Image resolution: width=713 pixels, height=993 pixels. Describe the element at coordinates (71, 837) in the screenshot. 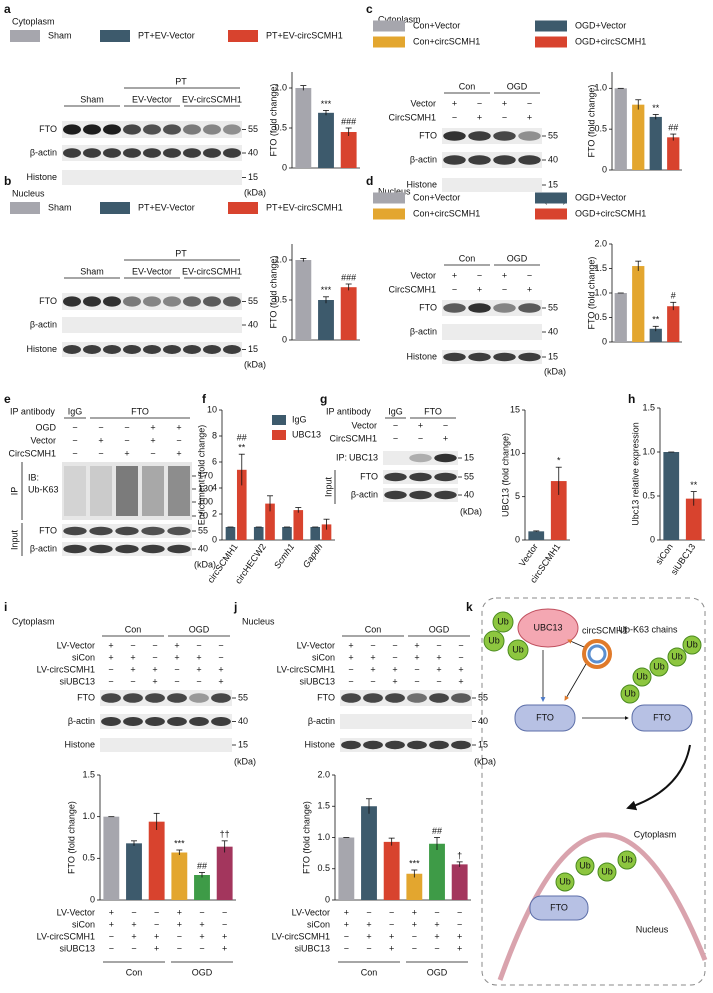

I see `y-axis-label: FTO (fold change)` at that location.